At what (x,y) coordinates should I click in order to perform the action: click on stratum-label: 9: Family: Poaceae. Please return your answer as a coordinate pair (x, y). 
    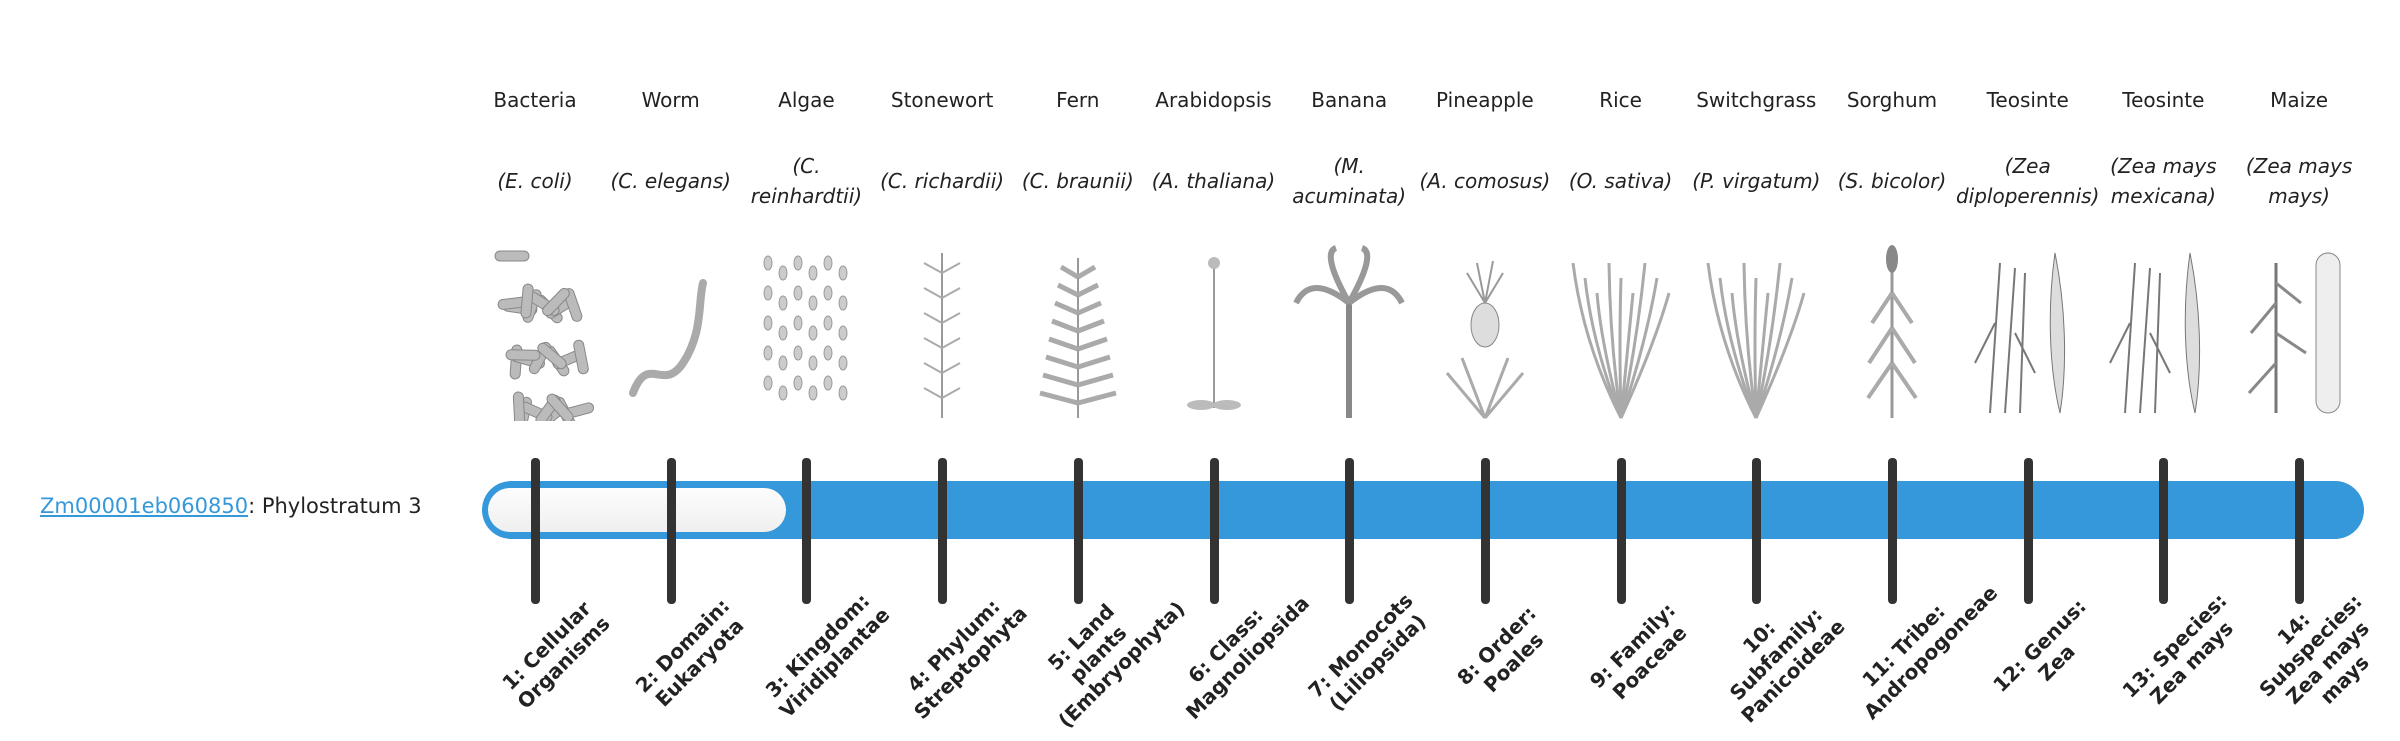
    Looking at the image, I should click on (1637, 651).